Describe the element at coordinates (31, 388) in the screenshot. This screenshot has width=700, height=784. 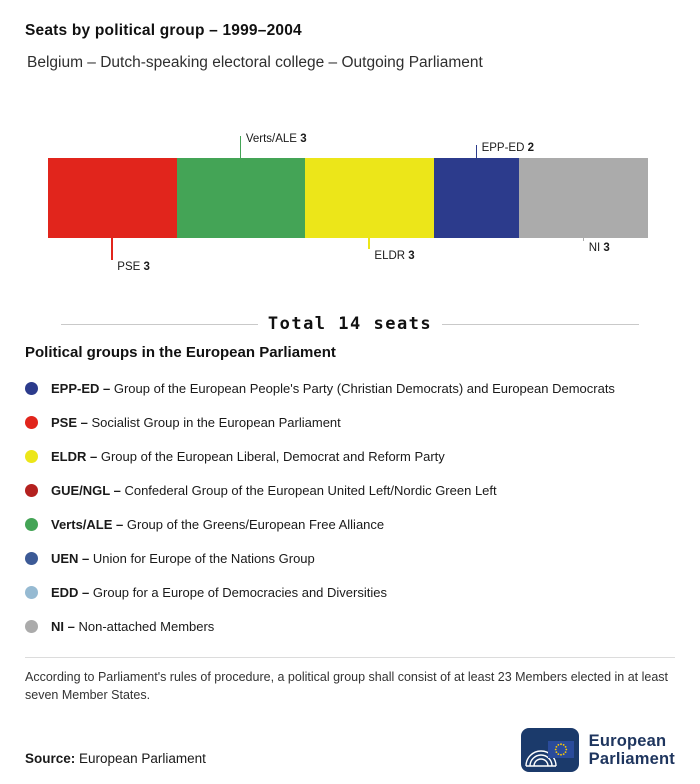
I see `legend-dot-epp-ed` at that location.